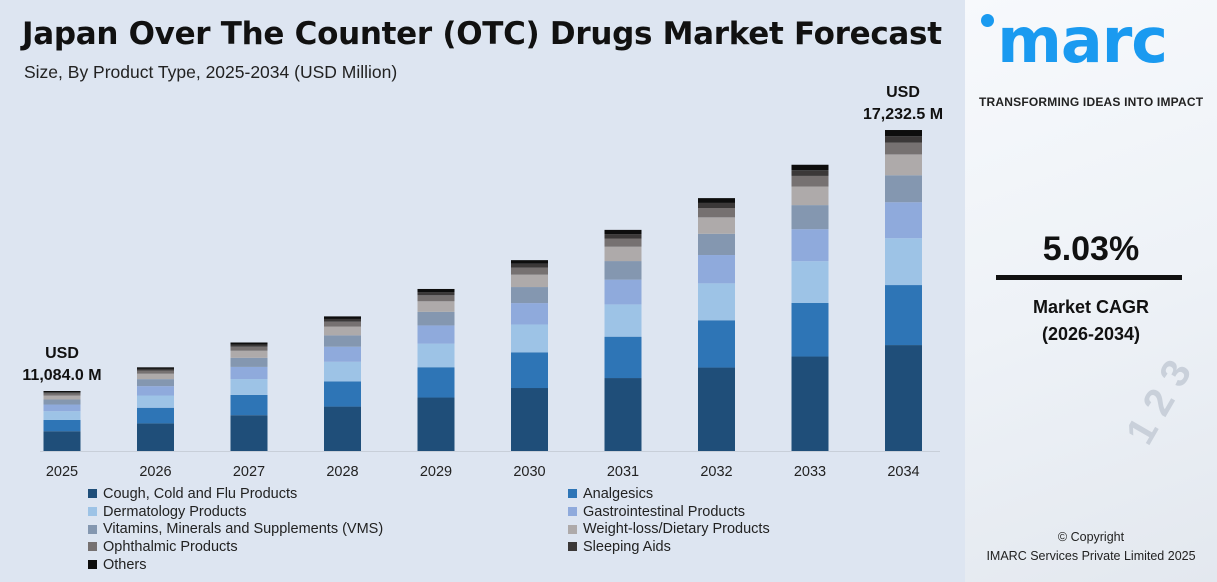 The height and width of the screenshot is (582, 1217). I want to click on x-tick-label: 2031, so click(623, 472).